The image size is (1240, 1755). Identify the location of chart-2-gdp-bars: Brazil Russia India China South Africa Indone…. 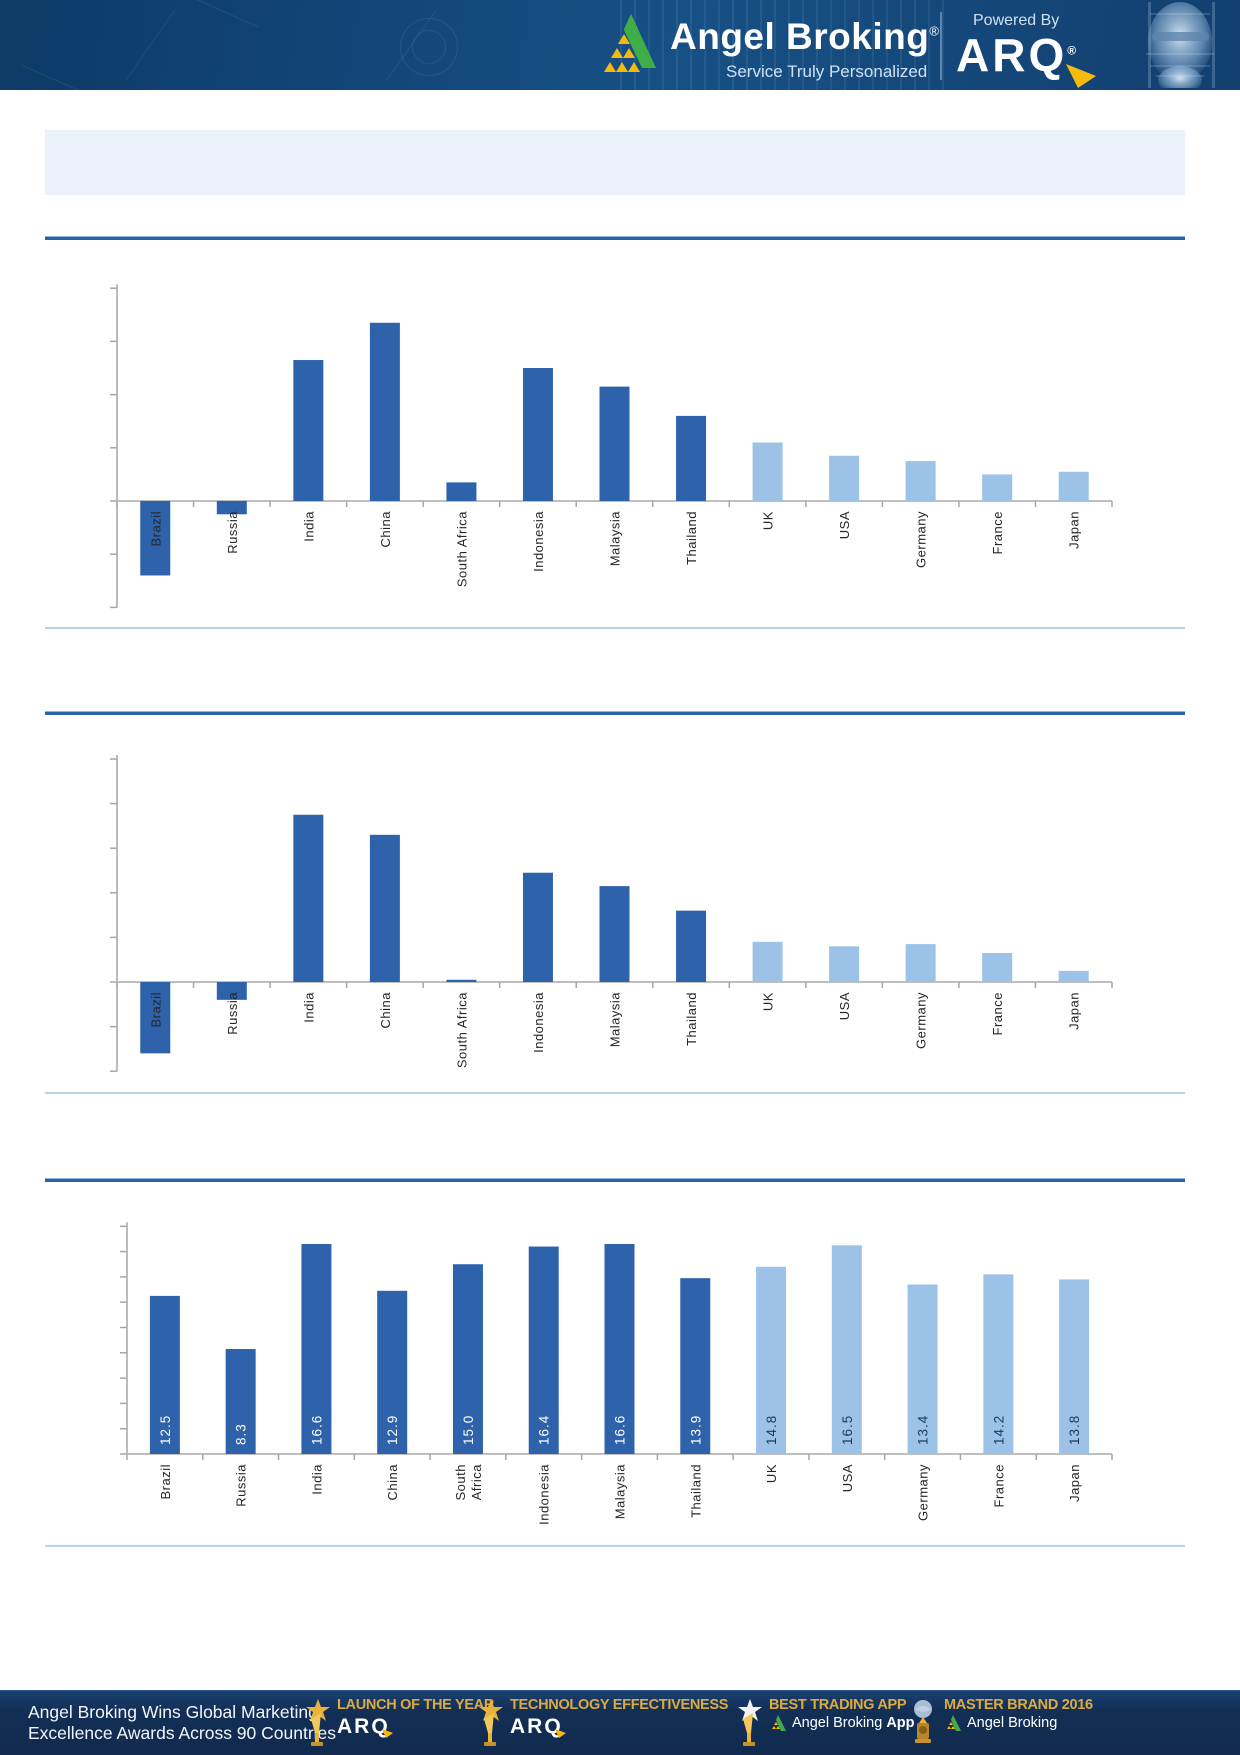
(611, 913).